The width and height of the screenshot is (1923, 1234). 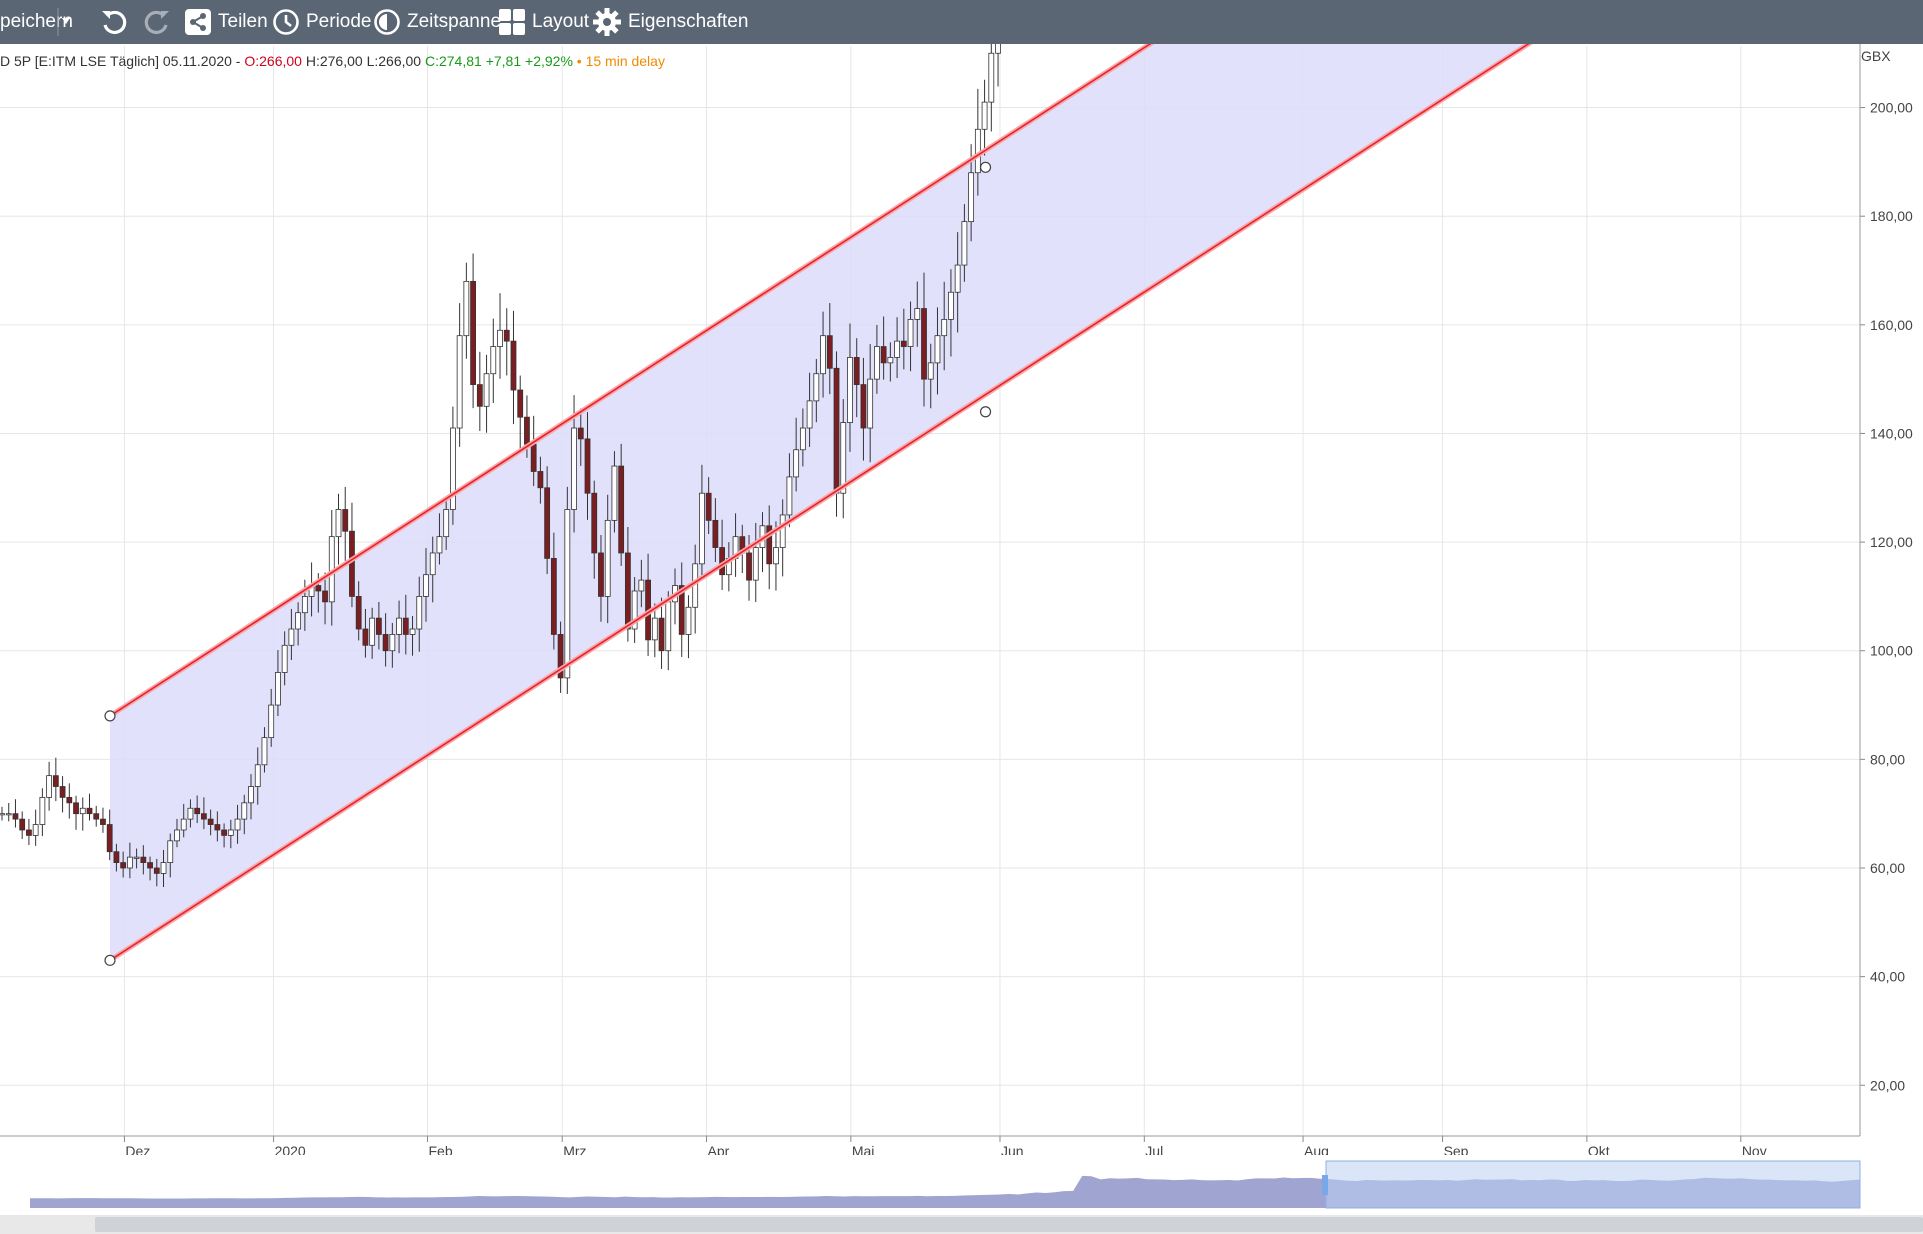 What do you see at coordinates (670, 22) in the screenshot?
I see `properties-button: Eigenschaften` at bounding box center [670, 22].